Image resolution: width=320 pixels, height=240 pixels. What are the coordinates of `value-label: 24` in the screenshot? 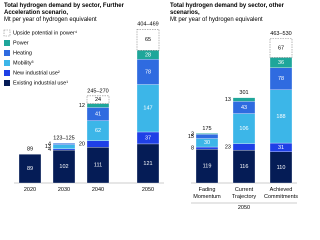 It's located at (98, 100).